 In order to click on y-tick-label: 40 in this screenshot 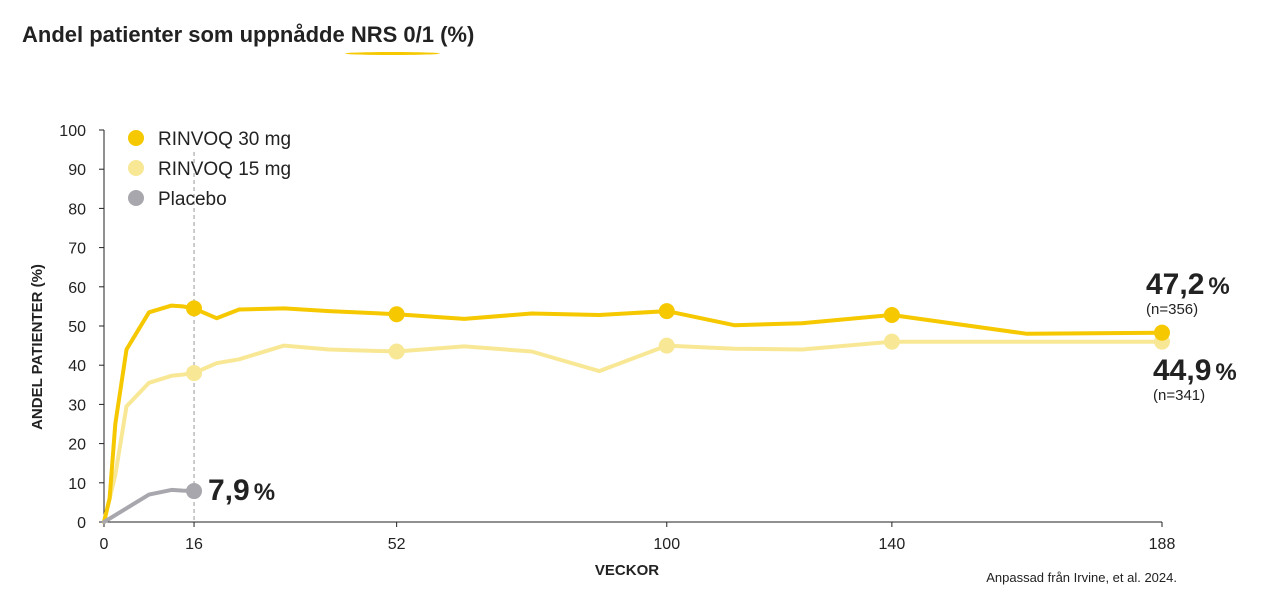, I will do `click(77, 366)`.